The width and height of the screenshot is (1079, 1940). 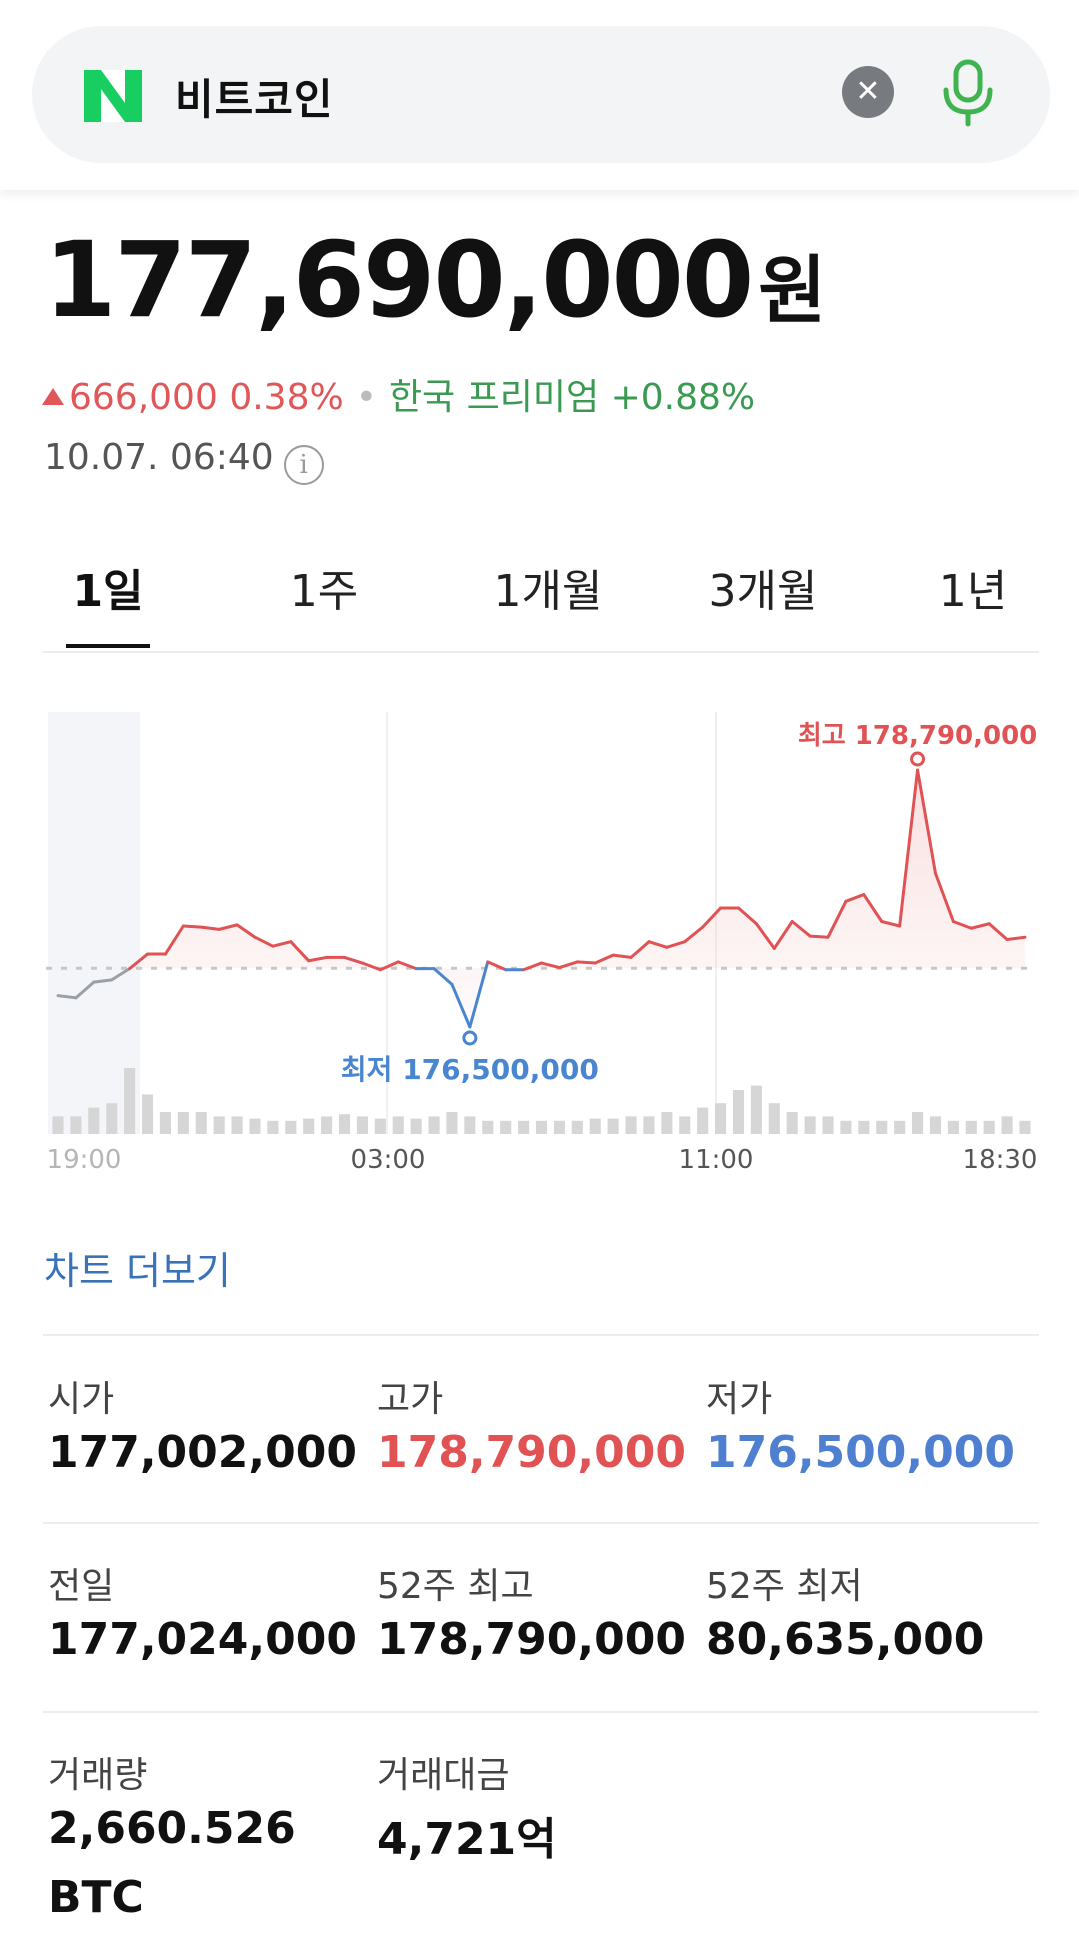 I want to click on stat-value-trade-value: 4,721억, so click(x=467, y=1839).